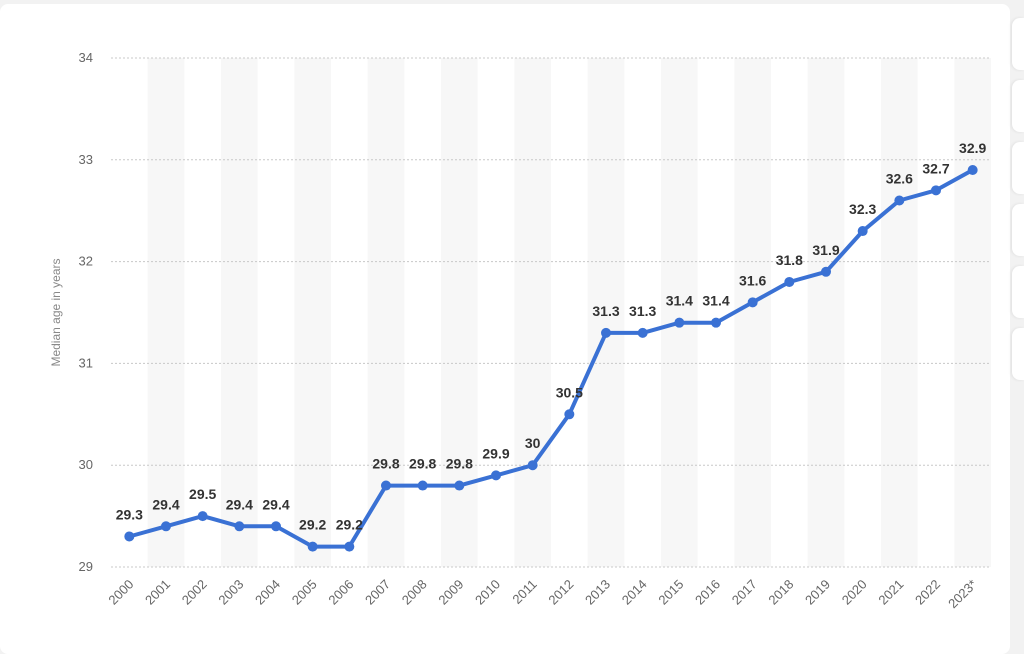 This screenshot has width=1024, height=654. I want to click on x-tick-label: 2003, so click(230, 592).